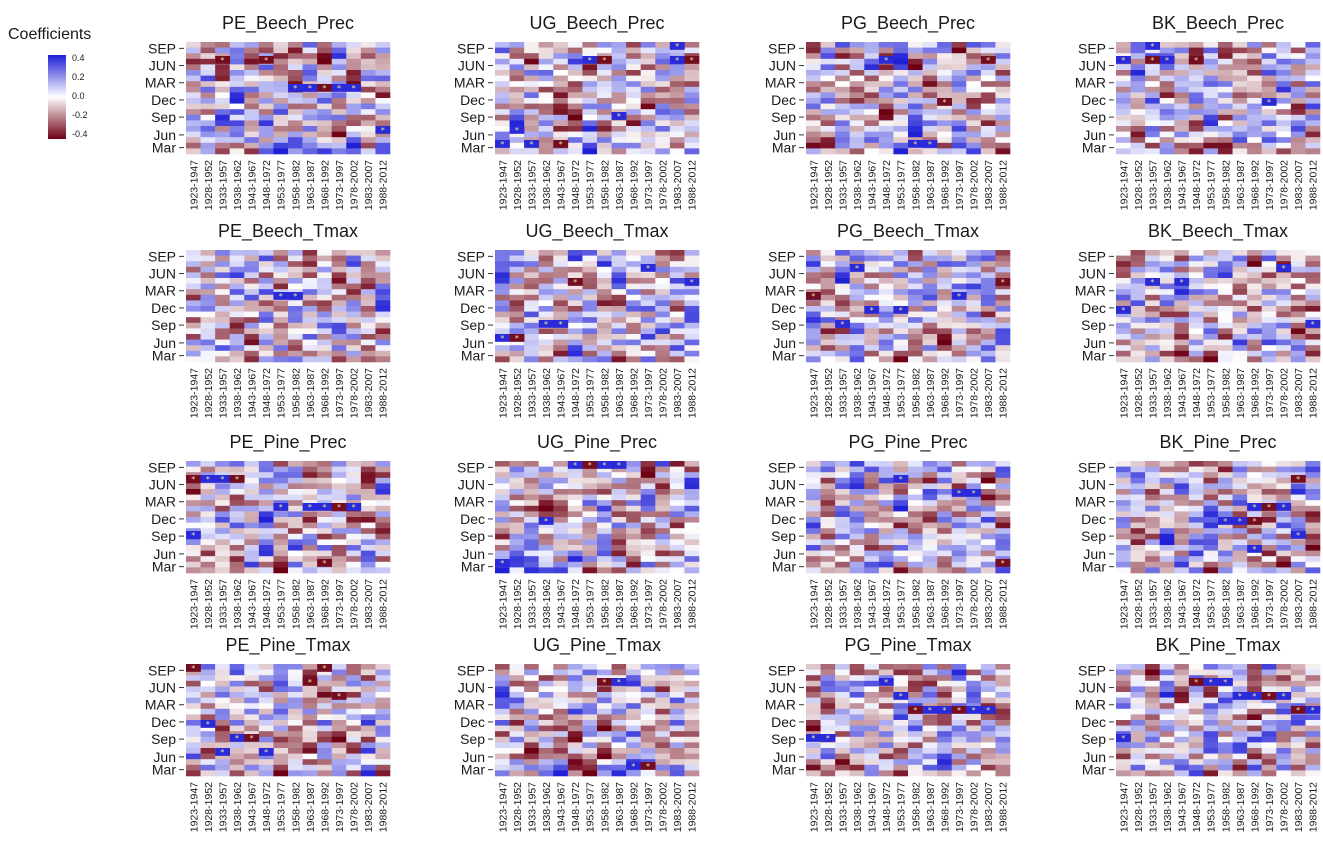  I want to click on y-tick-label: Mar, so click(784, 356).